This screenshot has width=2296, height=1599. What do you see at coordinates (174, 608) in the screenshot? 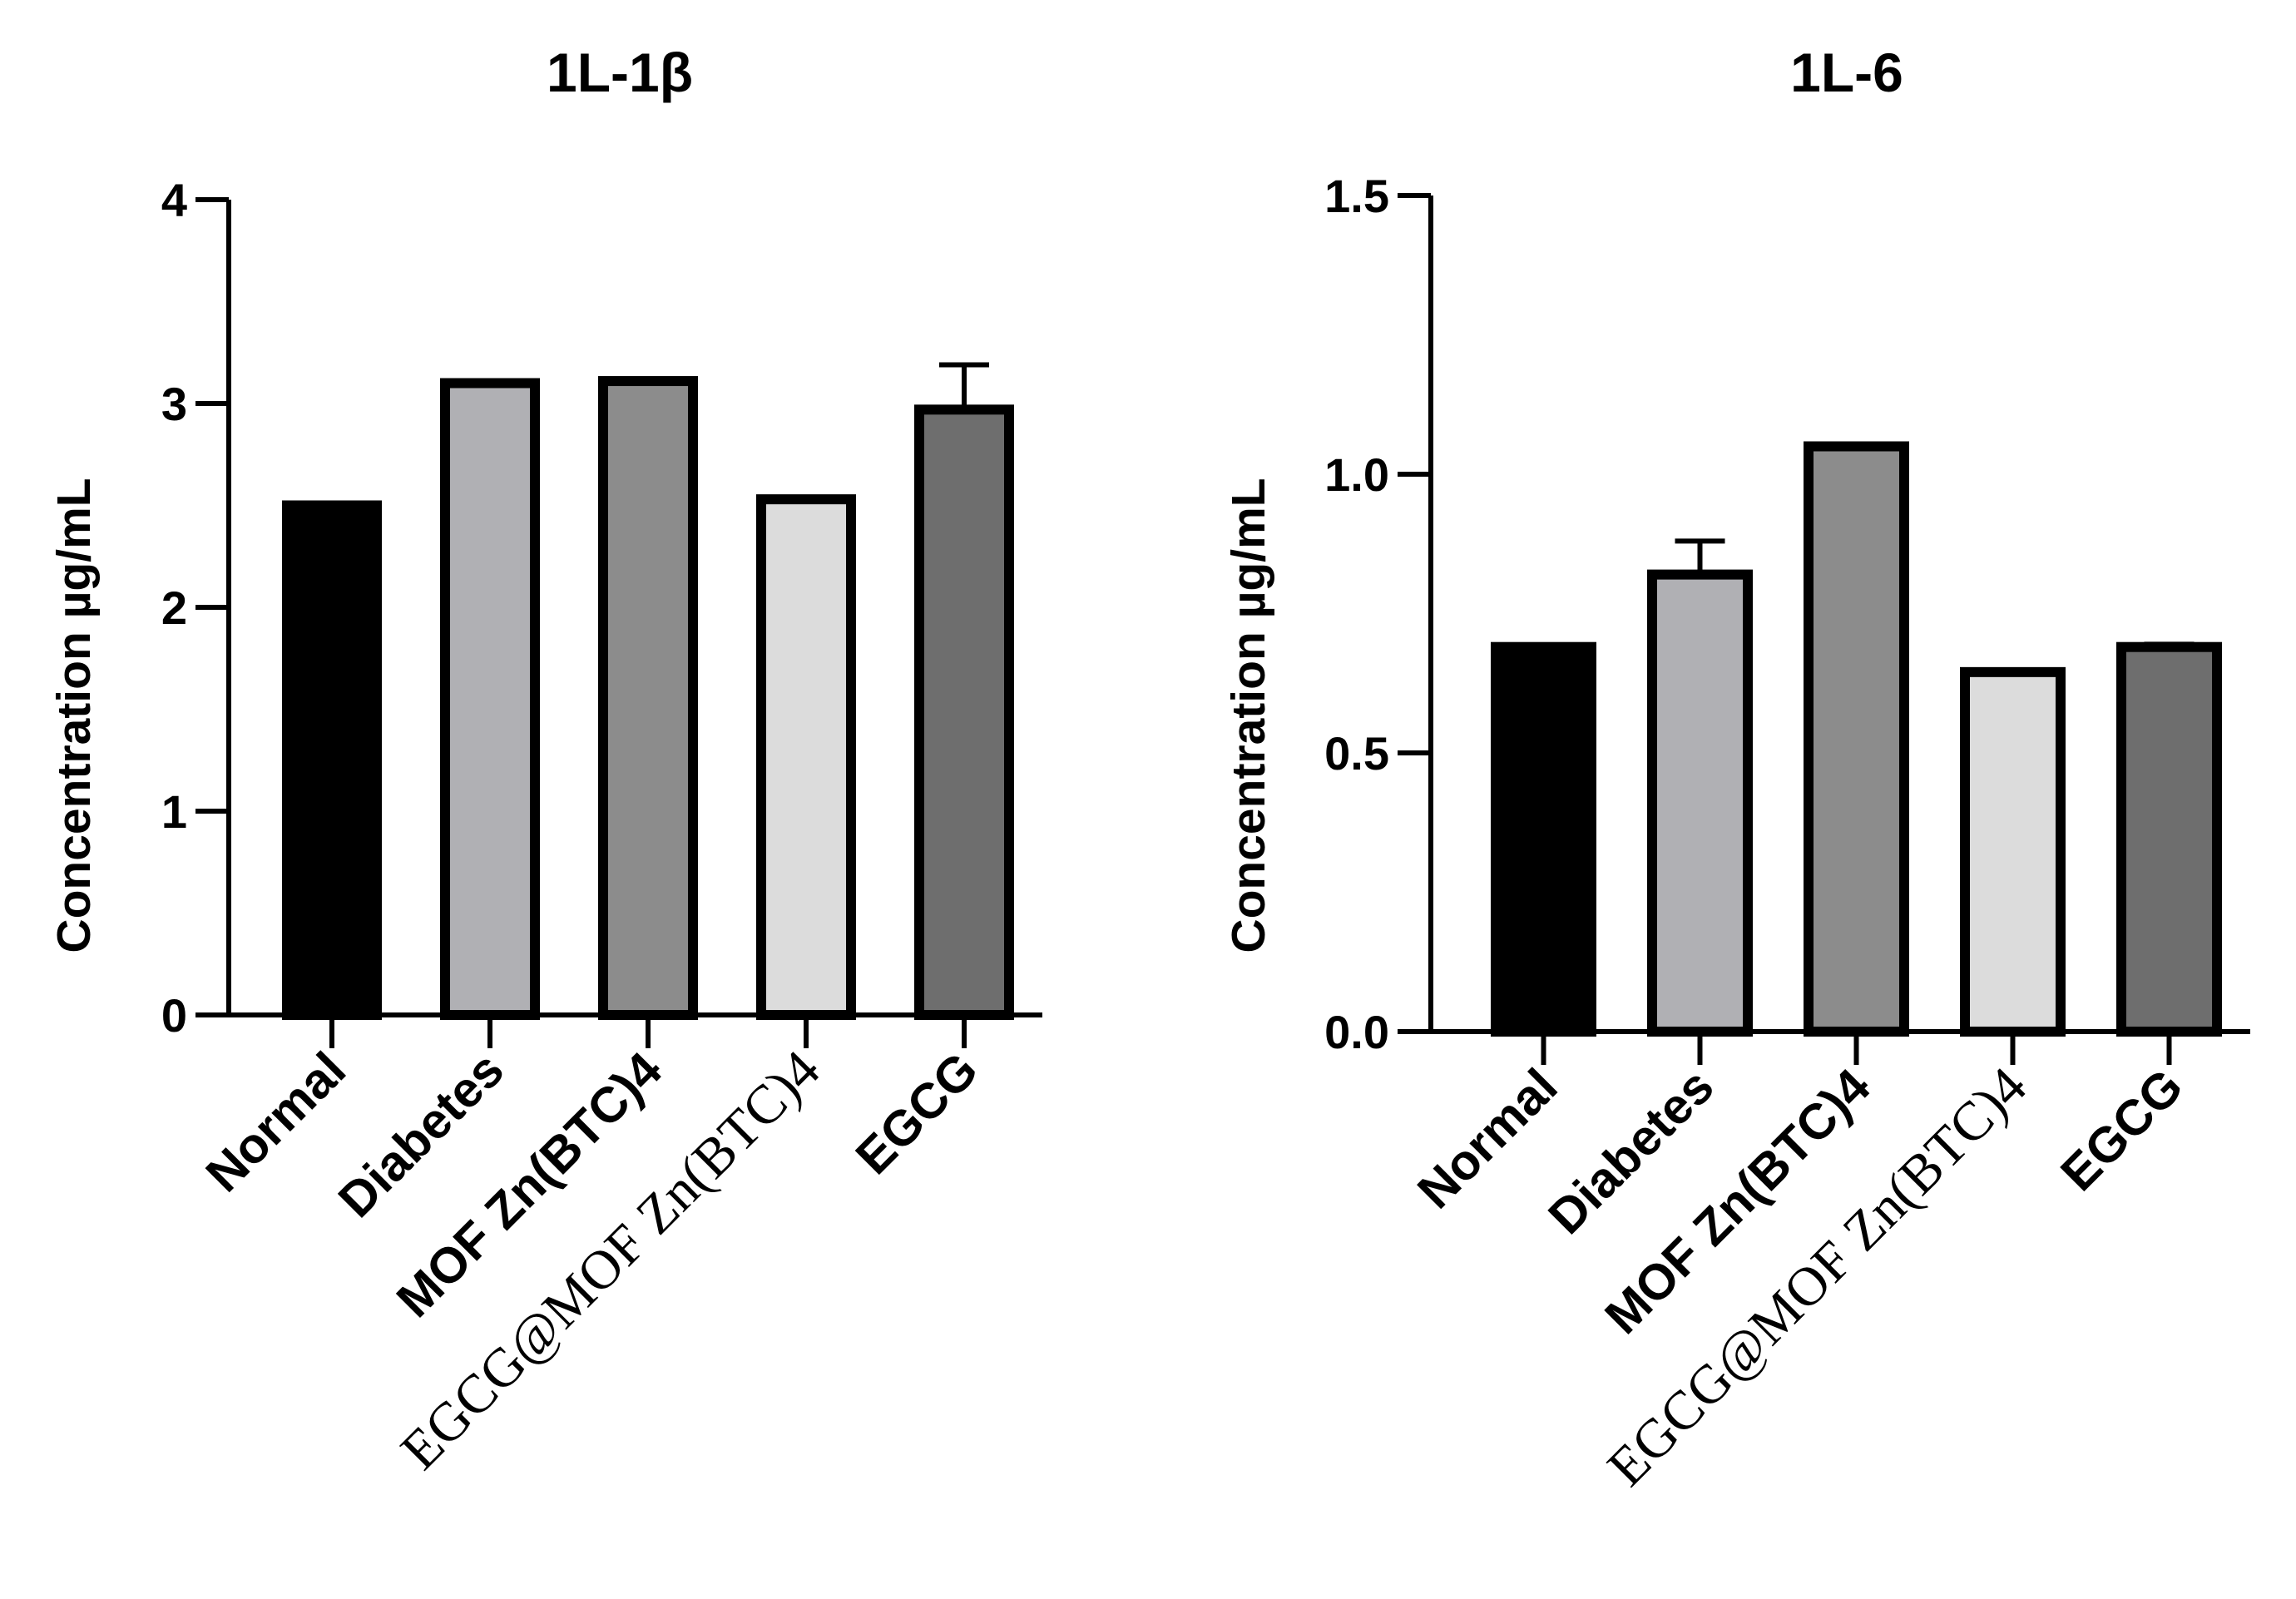
I see `y-tick-label: 2` at bounding box center [174, 608].